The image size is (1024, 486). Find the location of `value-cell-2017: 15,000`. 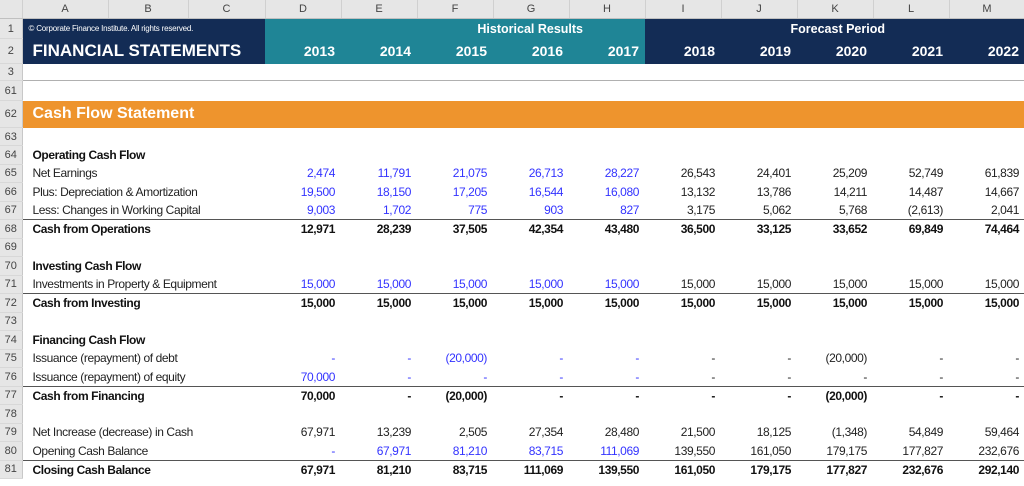

value-cell-2017: 15,000 is located at coordinates (622, 284).